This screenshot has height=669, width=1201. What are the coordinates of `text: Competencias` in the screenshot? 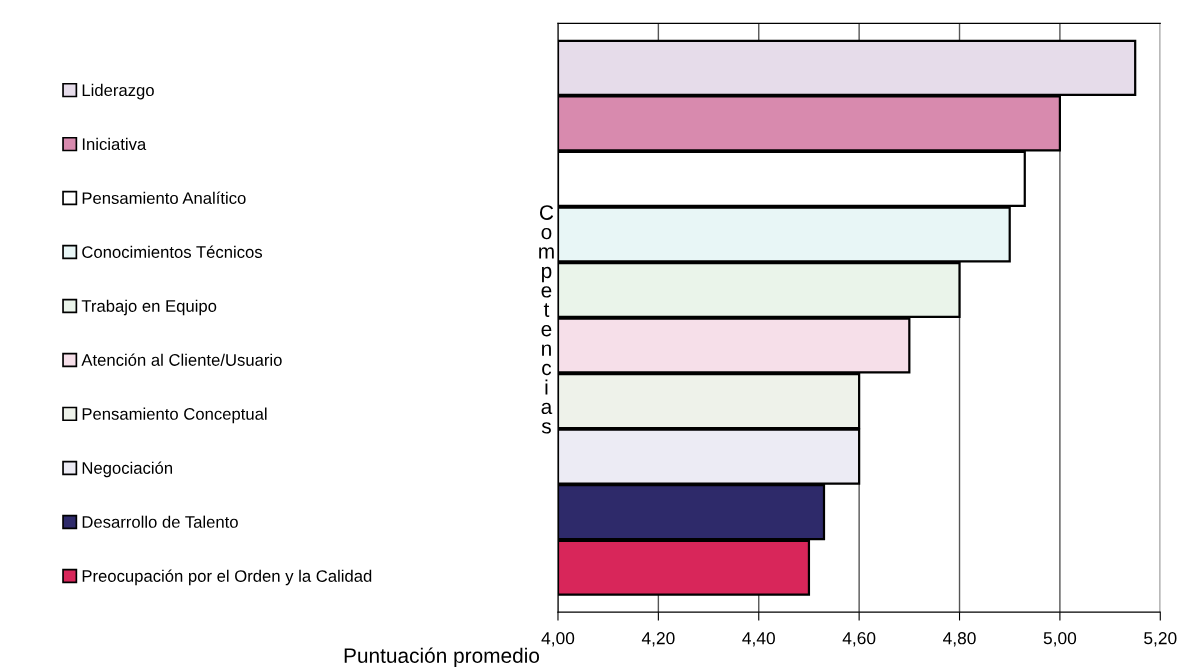 It's located at (546, 319).